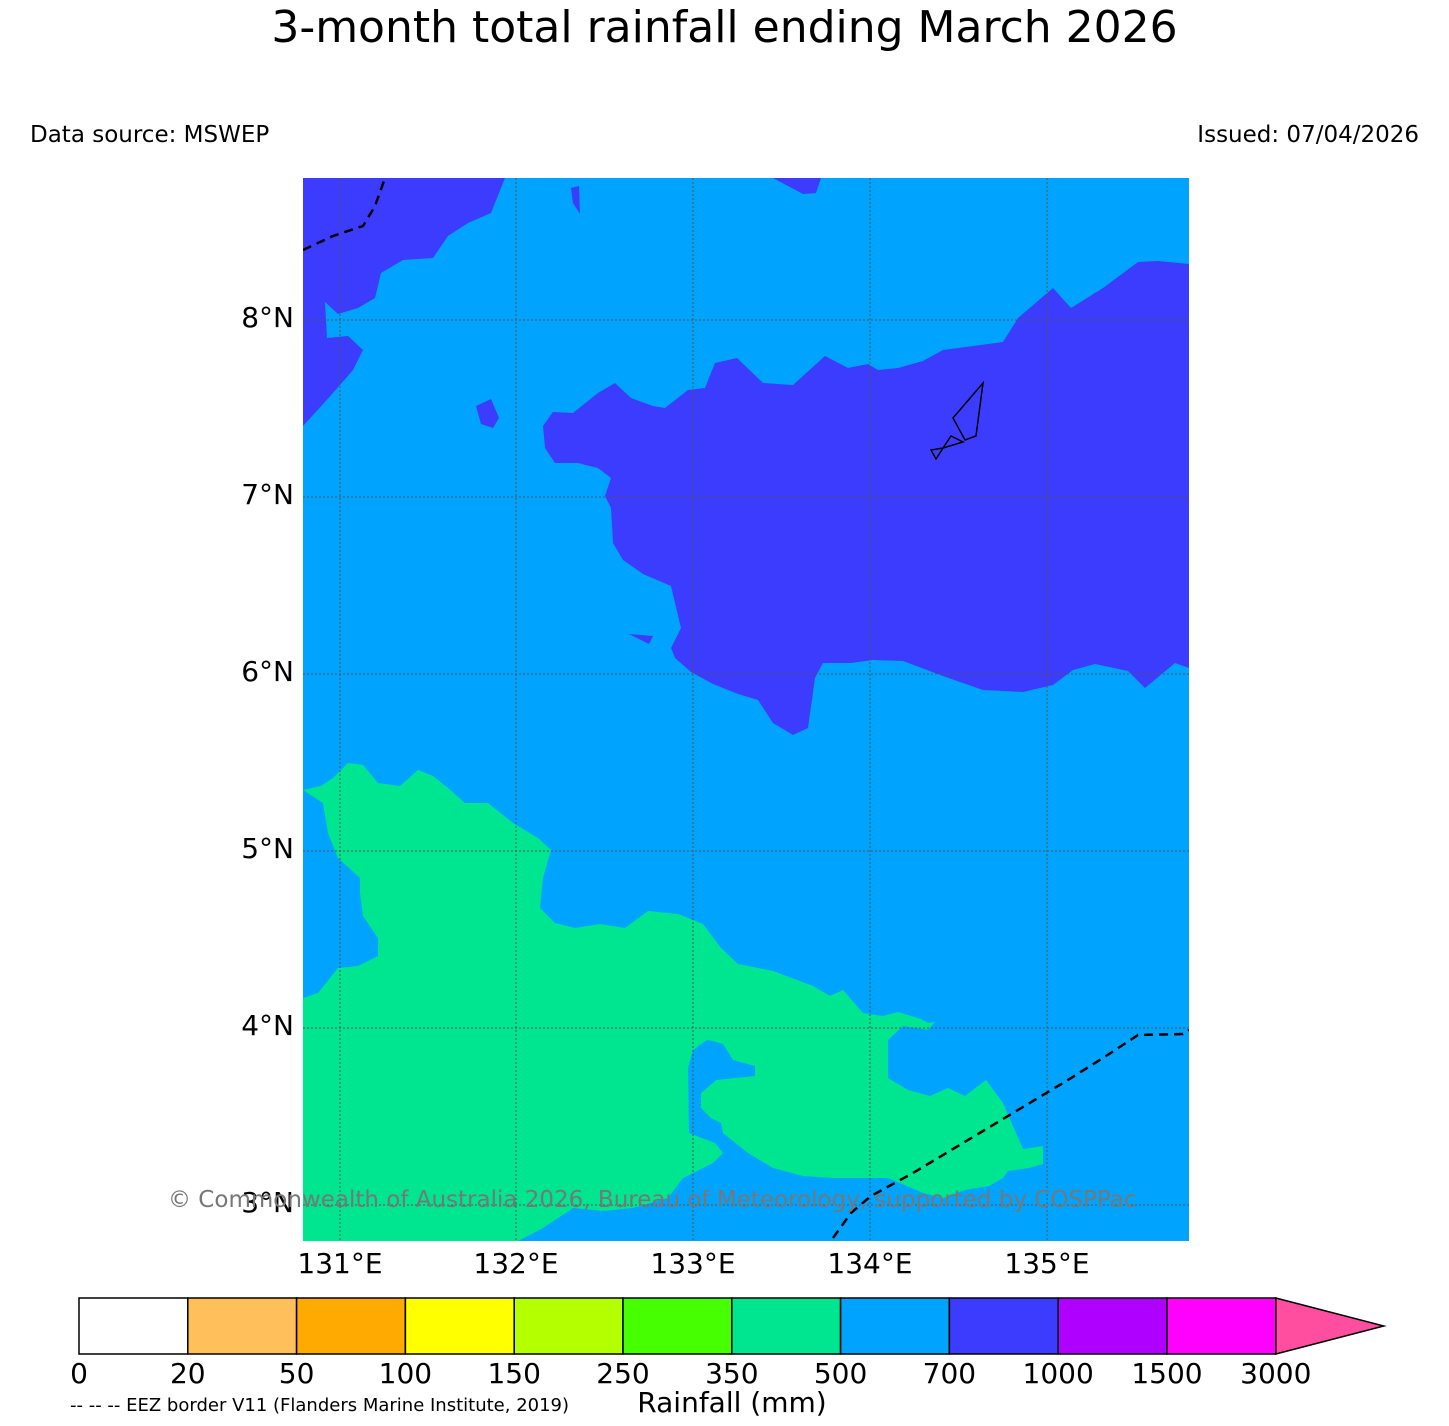 The width and height of the screenshot is (1449, 1426). What do you see at coordinates (732, 1402) in the screenshot?
I see `colorbar-label: Rainfall (mm)` at bounding box center [732, 1402].